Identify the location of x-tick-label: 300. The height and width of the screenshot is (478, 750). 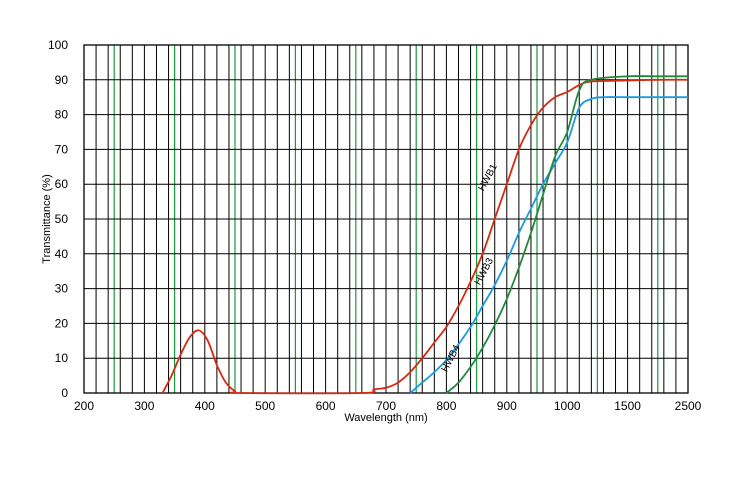
(144, 406).